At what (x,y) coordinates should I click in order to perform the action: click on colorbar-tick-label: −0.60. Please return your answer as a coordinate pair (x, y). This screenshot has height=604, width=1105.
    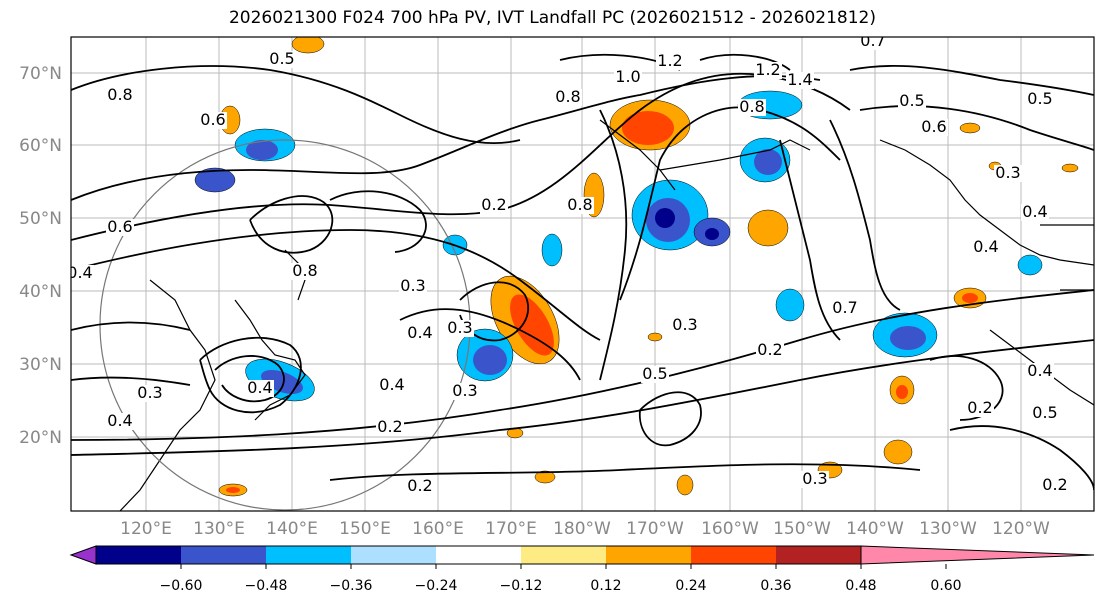
    Looking at the image, I should click on (181, 586).